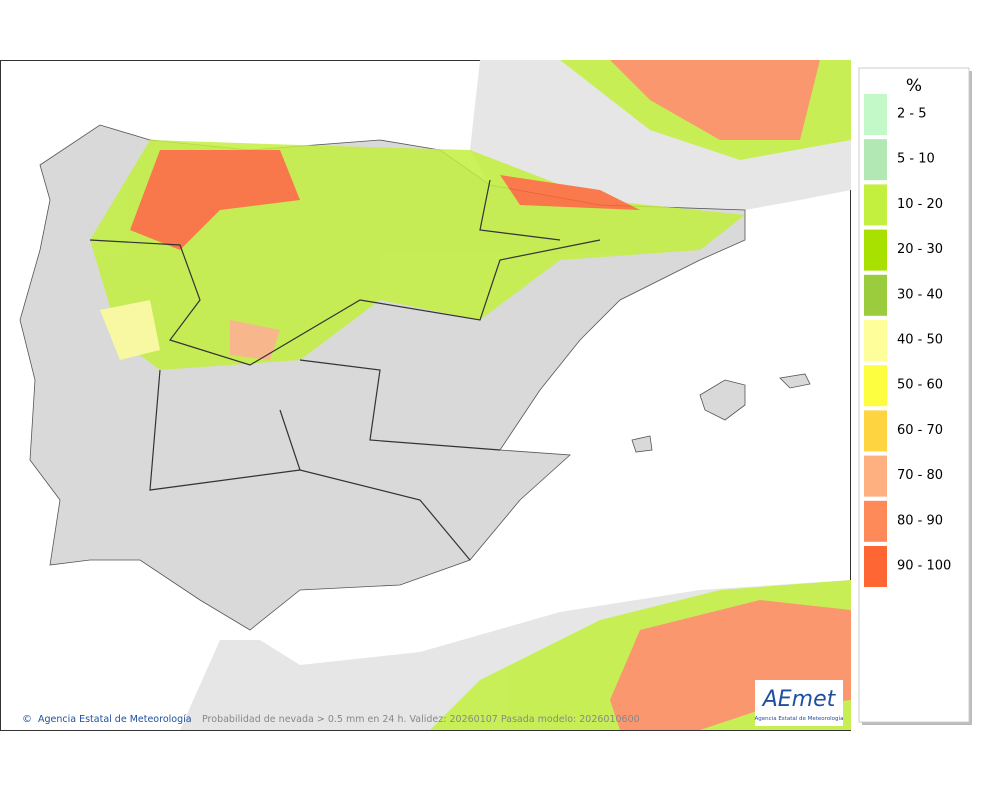 The image size is (1000, 790). What do you see at coordinates (920, 294) in the screenshot?
I see `legend-label: 30 - 40` at bounding box center [920, 294].